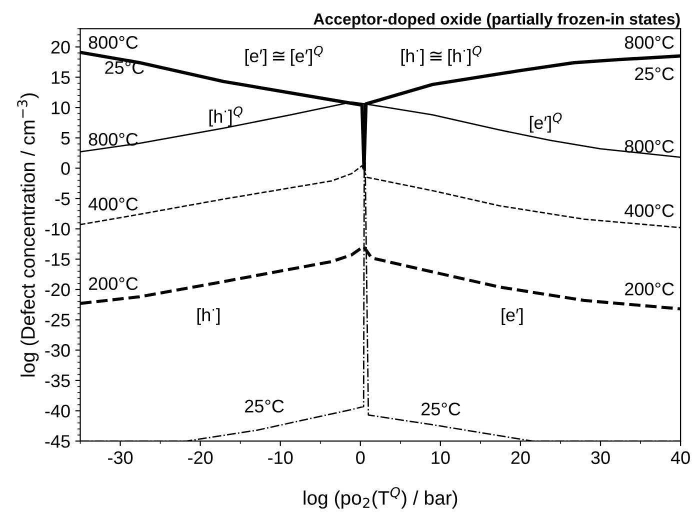  What do you see at coordinates (60, 47) in the screenshot?
I see `y-tick-label: 20` at bounding box center [60, 47].